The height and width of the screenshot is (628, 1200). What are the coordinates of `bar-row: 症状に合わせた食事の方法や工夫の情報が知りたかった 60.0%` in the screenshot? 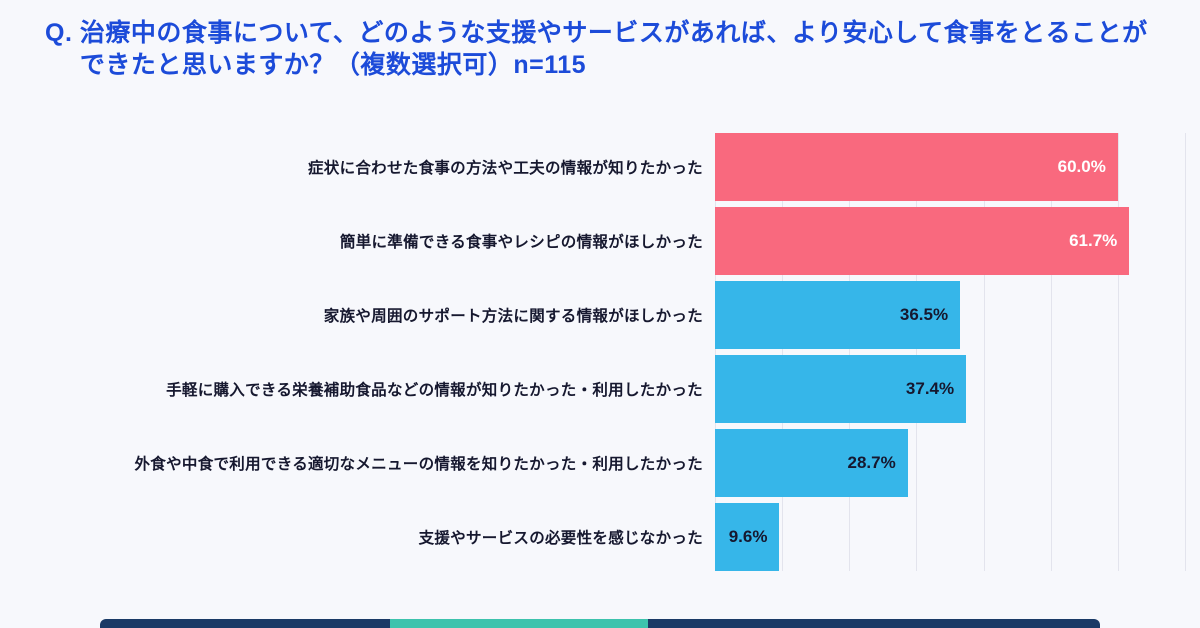 It's located at (595, 167).